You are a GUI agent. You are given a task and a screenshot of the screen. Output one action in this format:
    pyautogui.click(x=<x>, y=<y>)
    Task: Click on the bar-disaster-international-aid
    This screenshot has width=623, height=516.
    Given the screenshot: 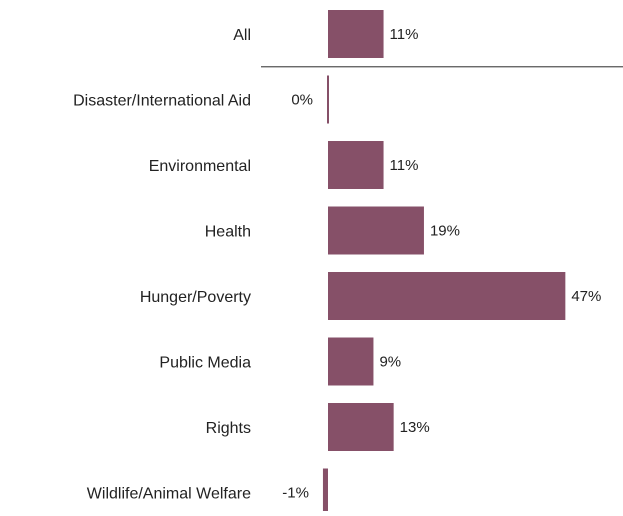 What is the action you would take?
    pyautogui.click(x=328, y=99)
    